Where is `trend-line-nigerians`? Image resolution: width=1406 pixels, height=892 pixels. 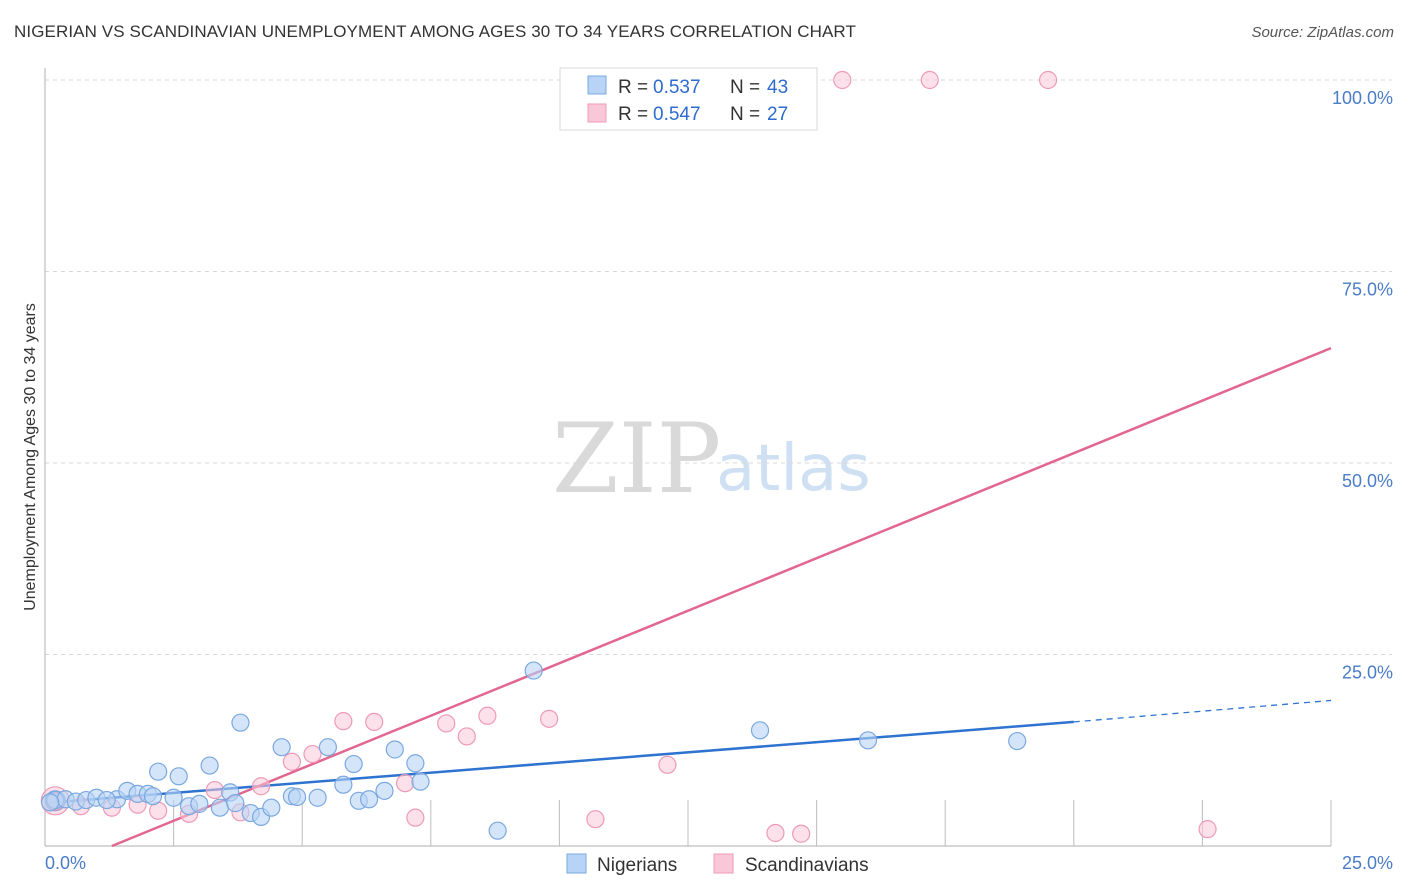
trend-line-nigerians is located at coordinates (559, 762).